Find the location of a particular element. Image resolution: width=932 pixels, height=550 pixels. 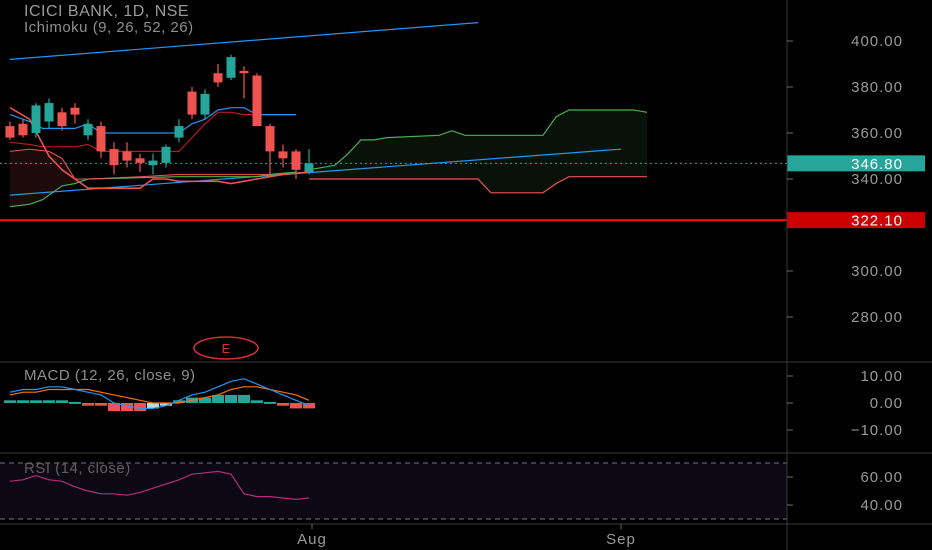

kijun-sen-line is located at coordinates (152, 131).